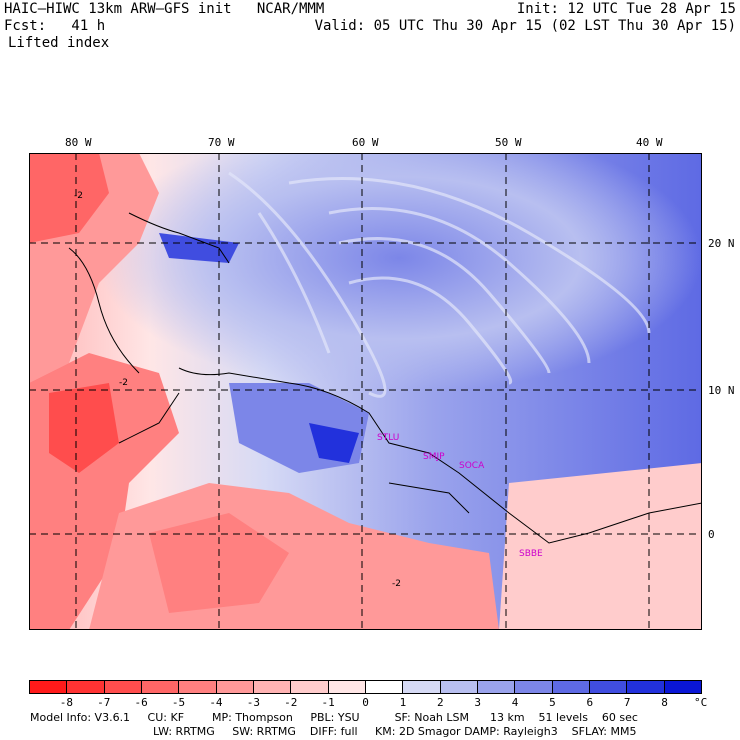 This screenshot has height=740, width=740. Describe the element at coordinates (328, 702) in the screenshot. I see `colorbar-tick-label: -1` at that location.